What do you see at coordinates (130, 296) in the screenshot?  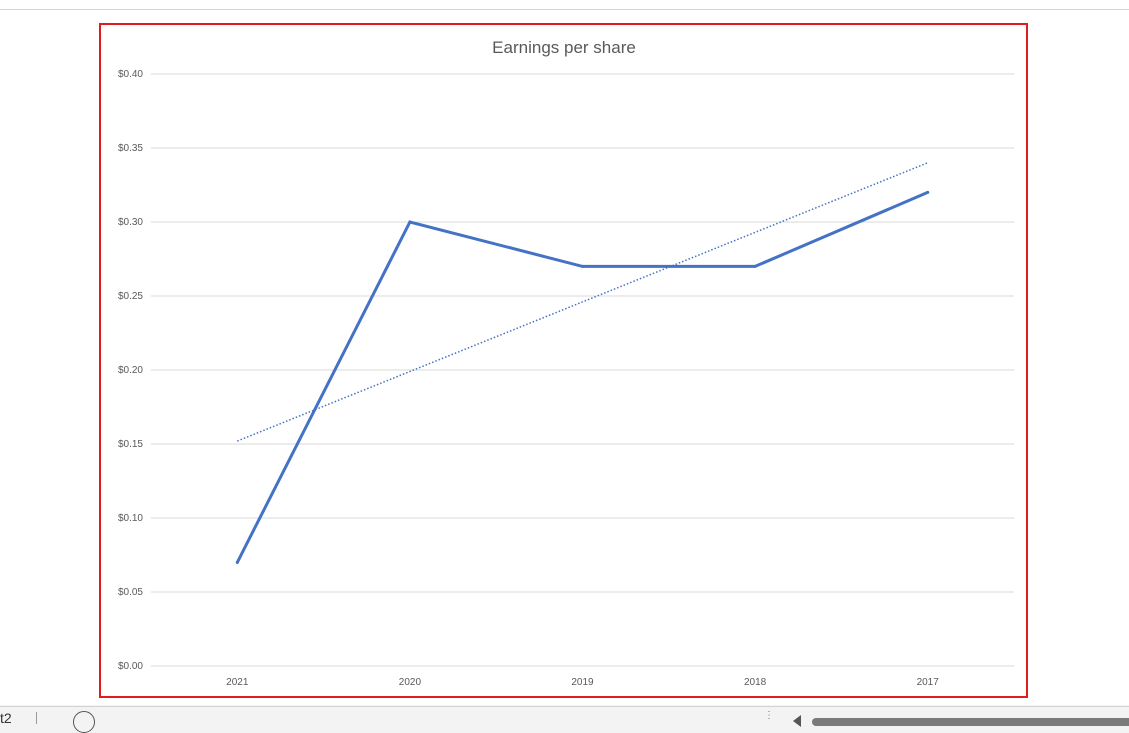 I see `y-tick-label: $0.25` at bounding box center [130, 296].